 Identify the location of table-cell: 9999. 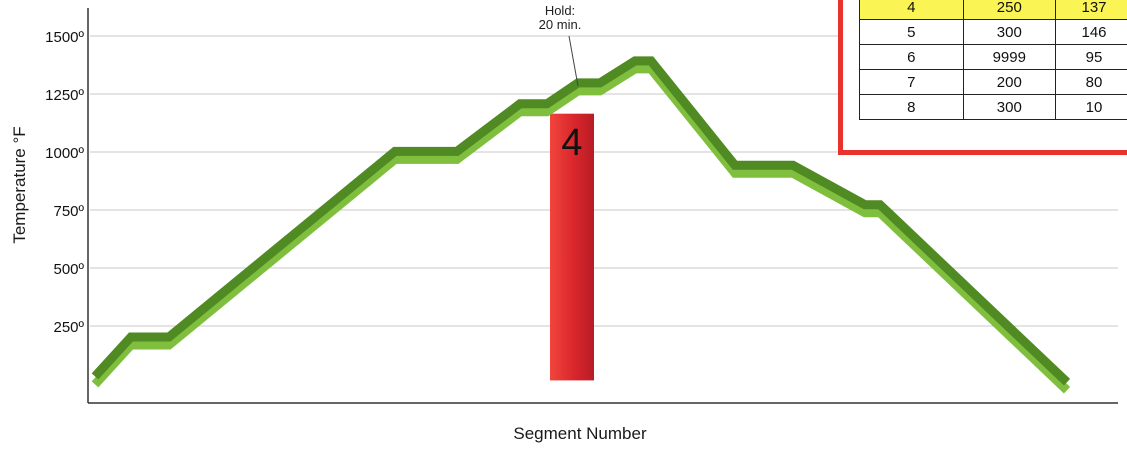
(1009, 57).